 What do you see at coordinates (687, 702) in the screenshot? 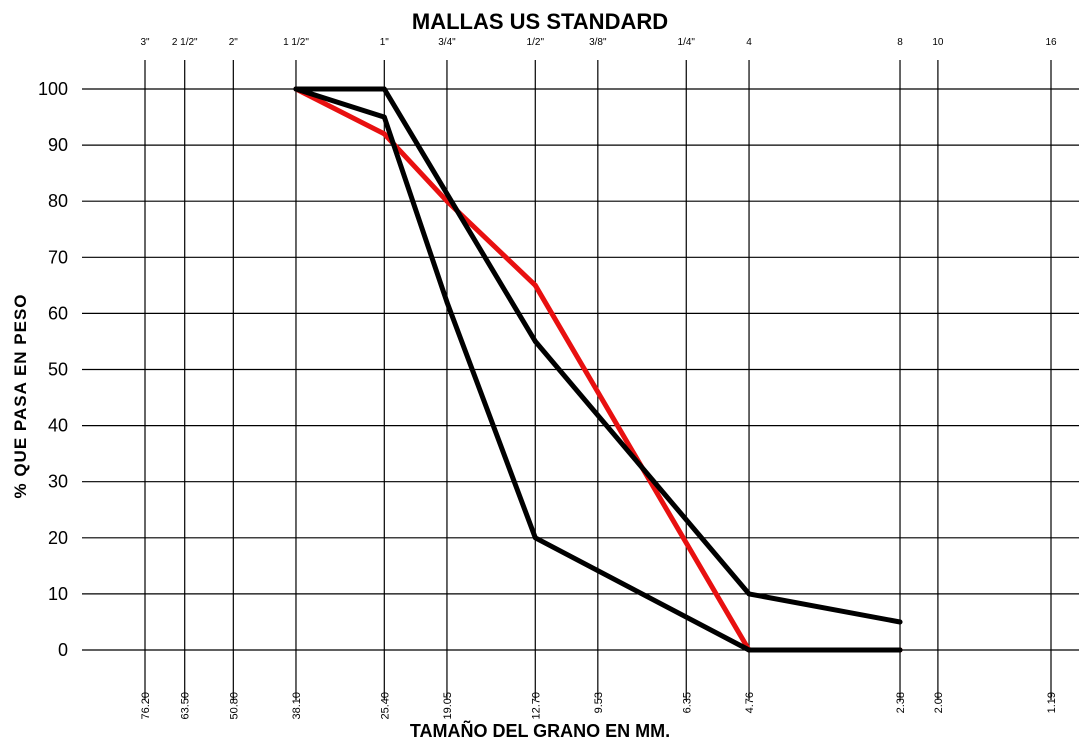
I see `mm-tick-label: 6.35` at bounding box center [687, 702].